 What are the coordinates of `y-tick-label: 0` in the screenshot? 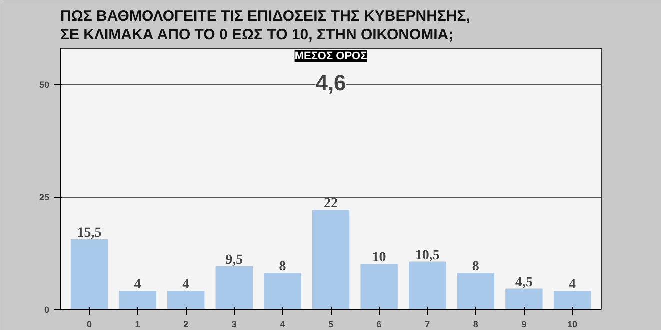 It's located at (47, 310).